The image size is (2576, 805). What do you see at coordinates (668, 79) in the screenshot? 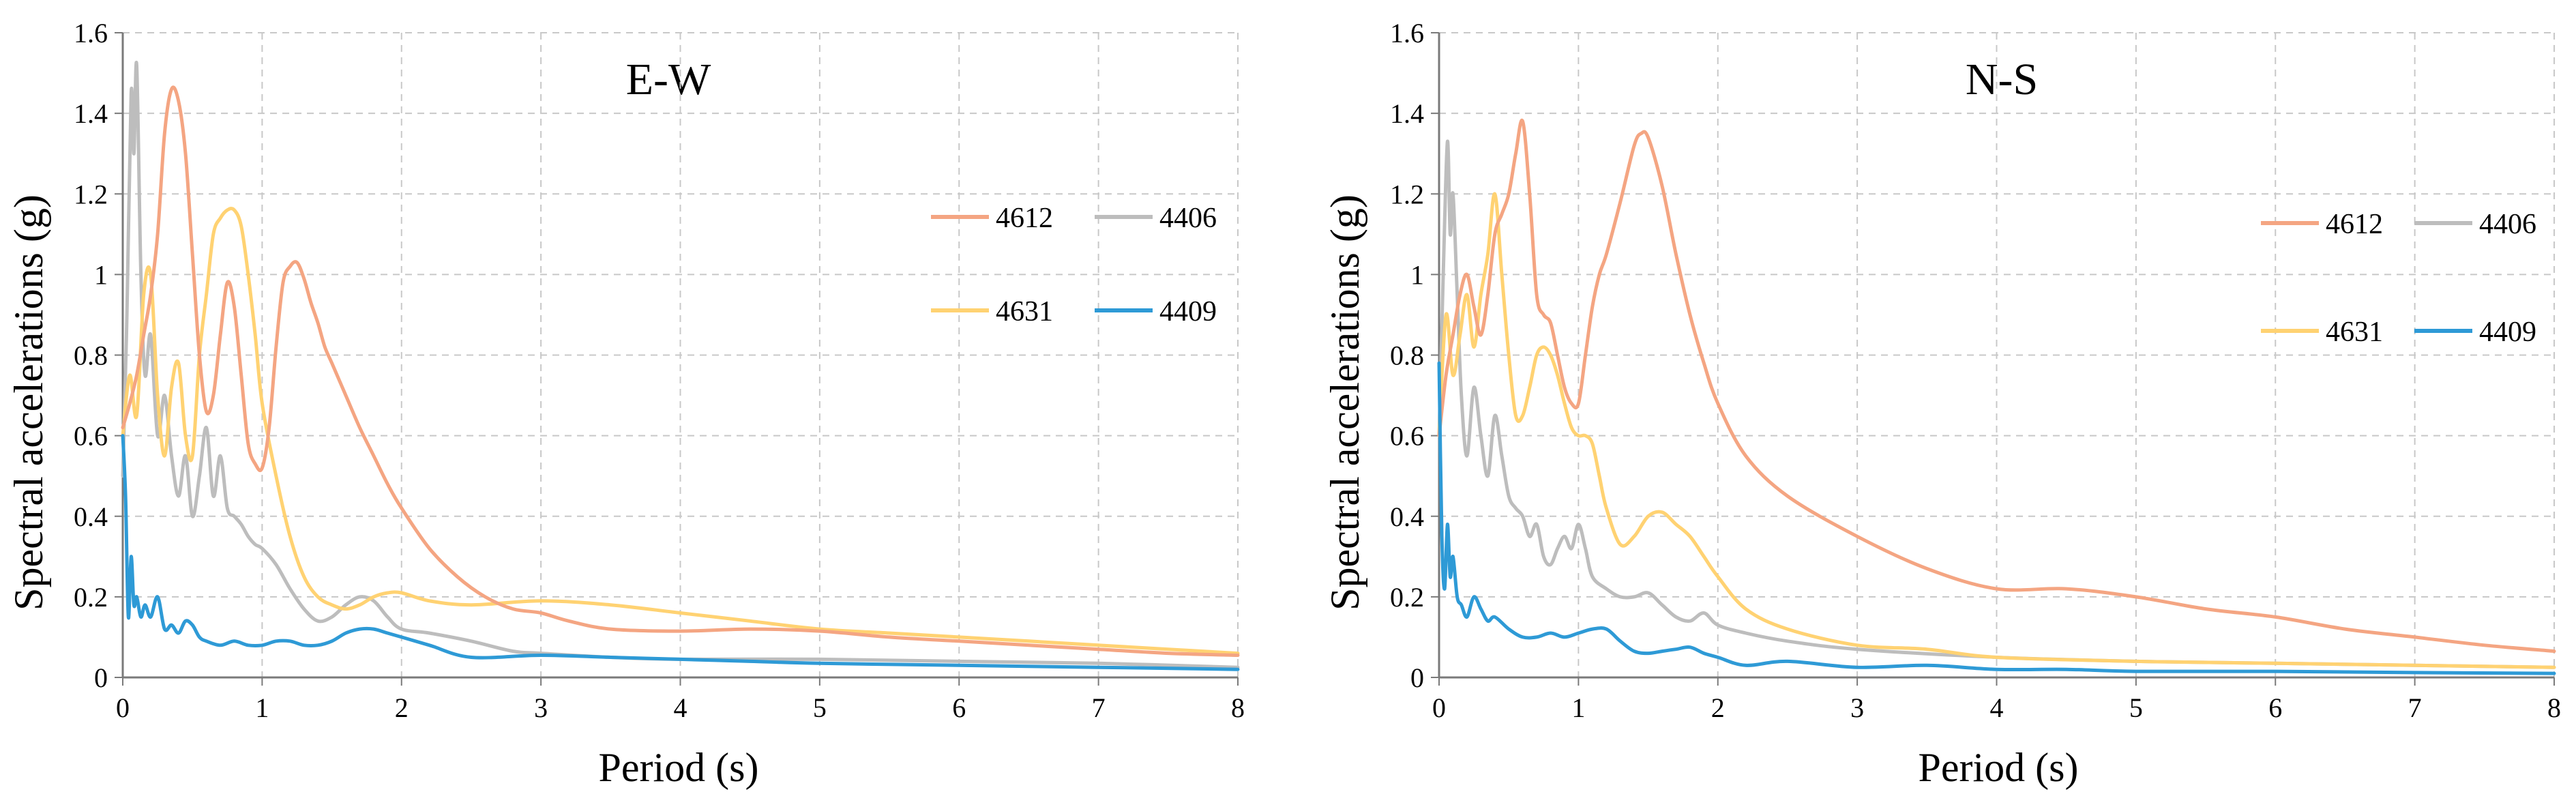
I see `chart-title: E-W` at bounding box center [668, 79].